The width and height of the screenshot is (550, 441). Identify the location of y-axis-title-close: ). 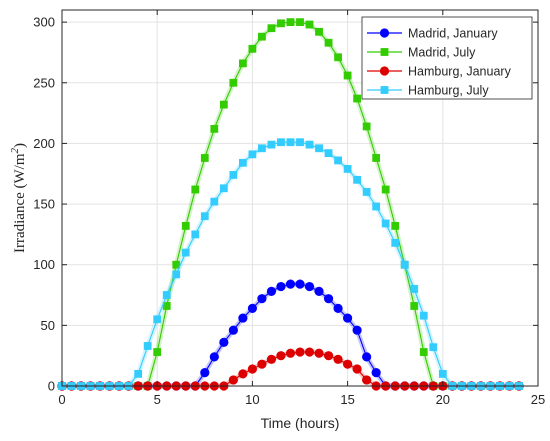
(20, 145).